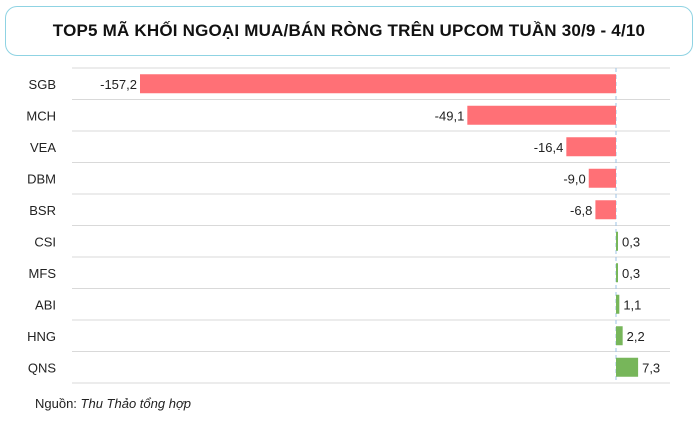 Image resolution: width=700 pixels, height=426 pixels. I want to click on value-label-mfs: 0,3, so click(631, 273).